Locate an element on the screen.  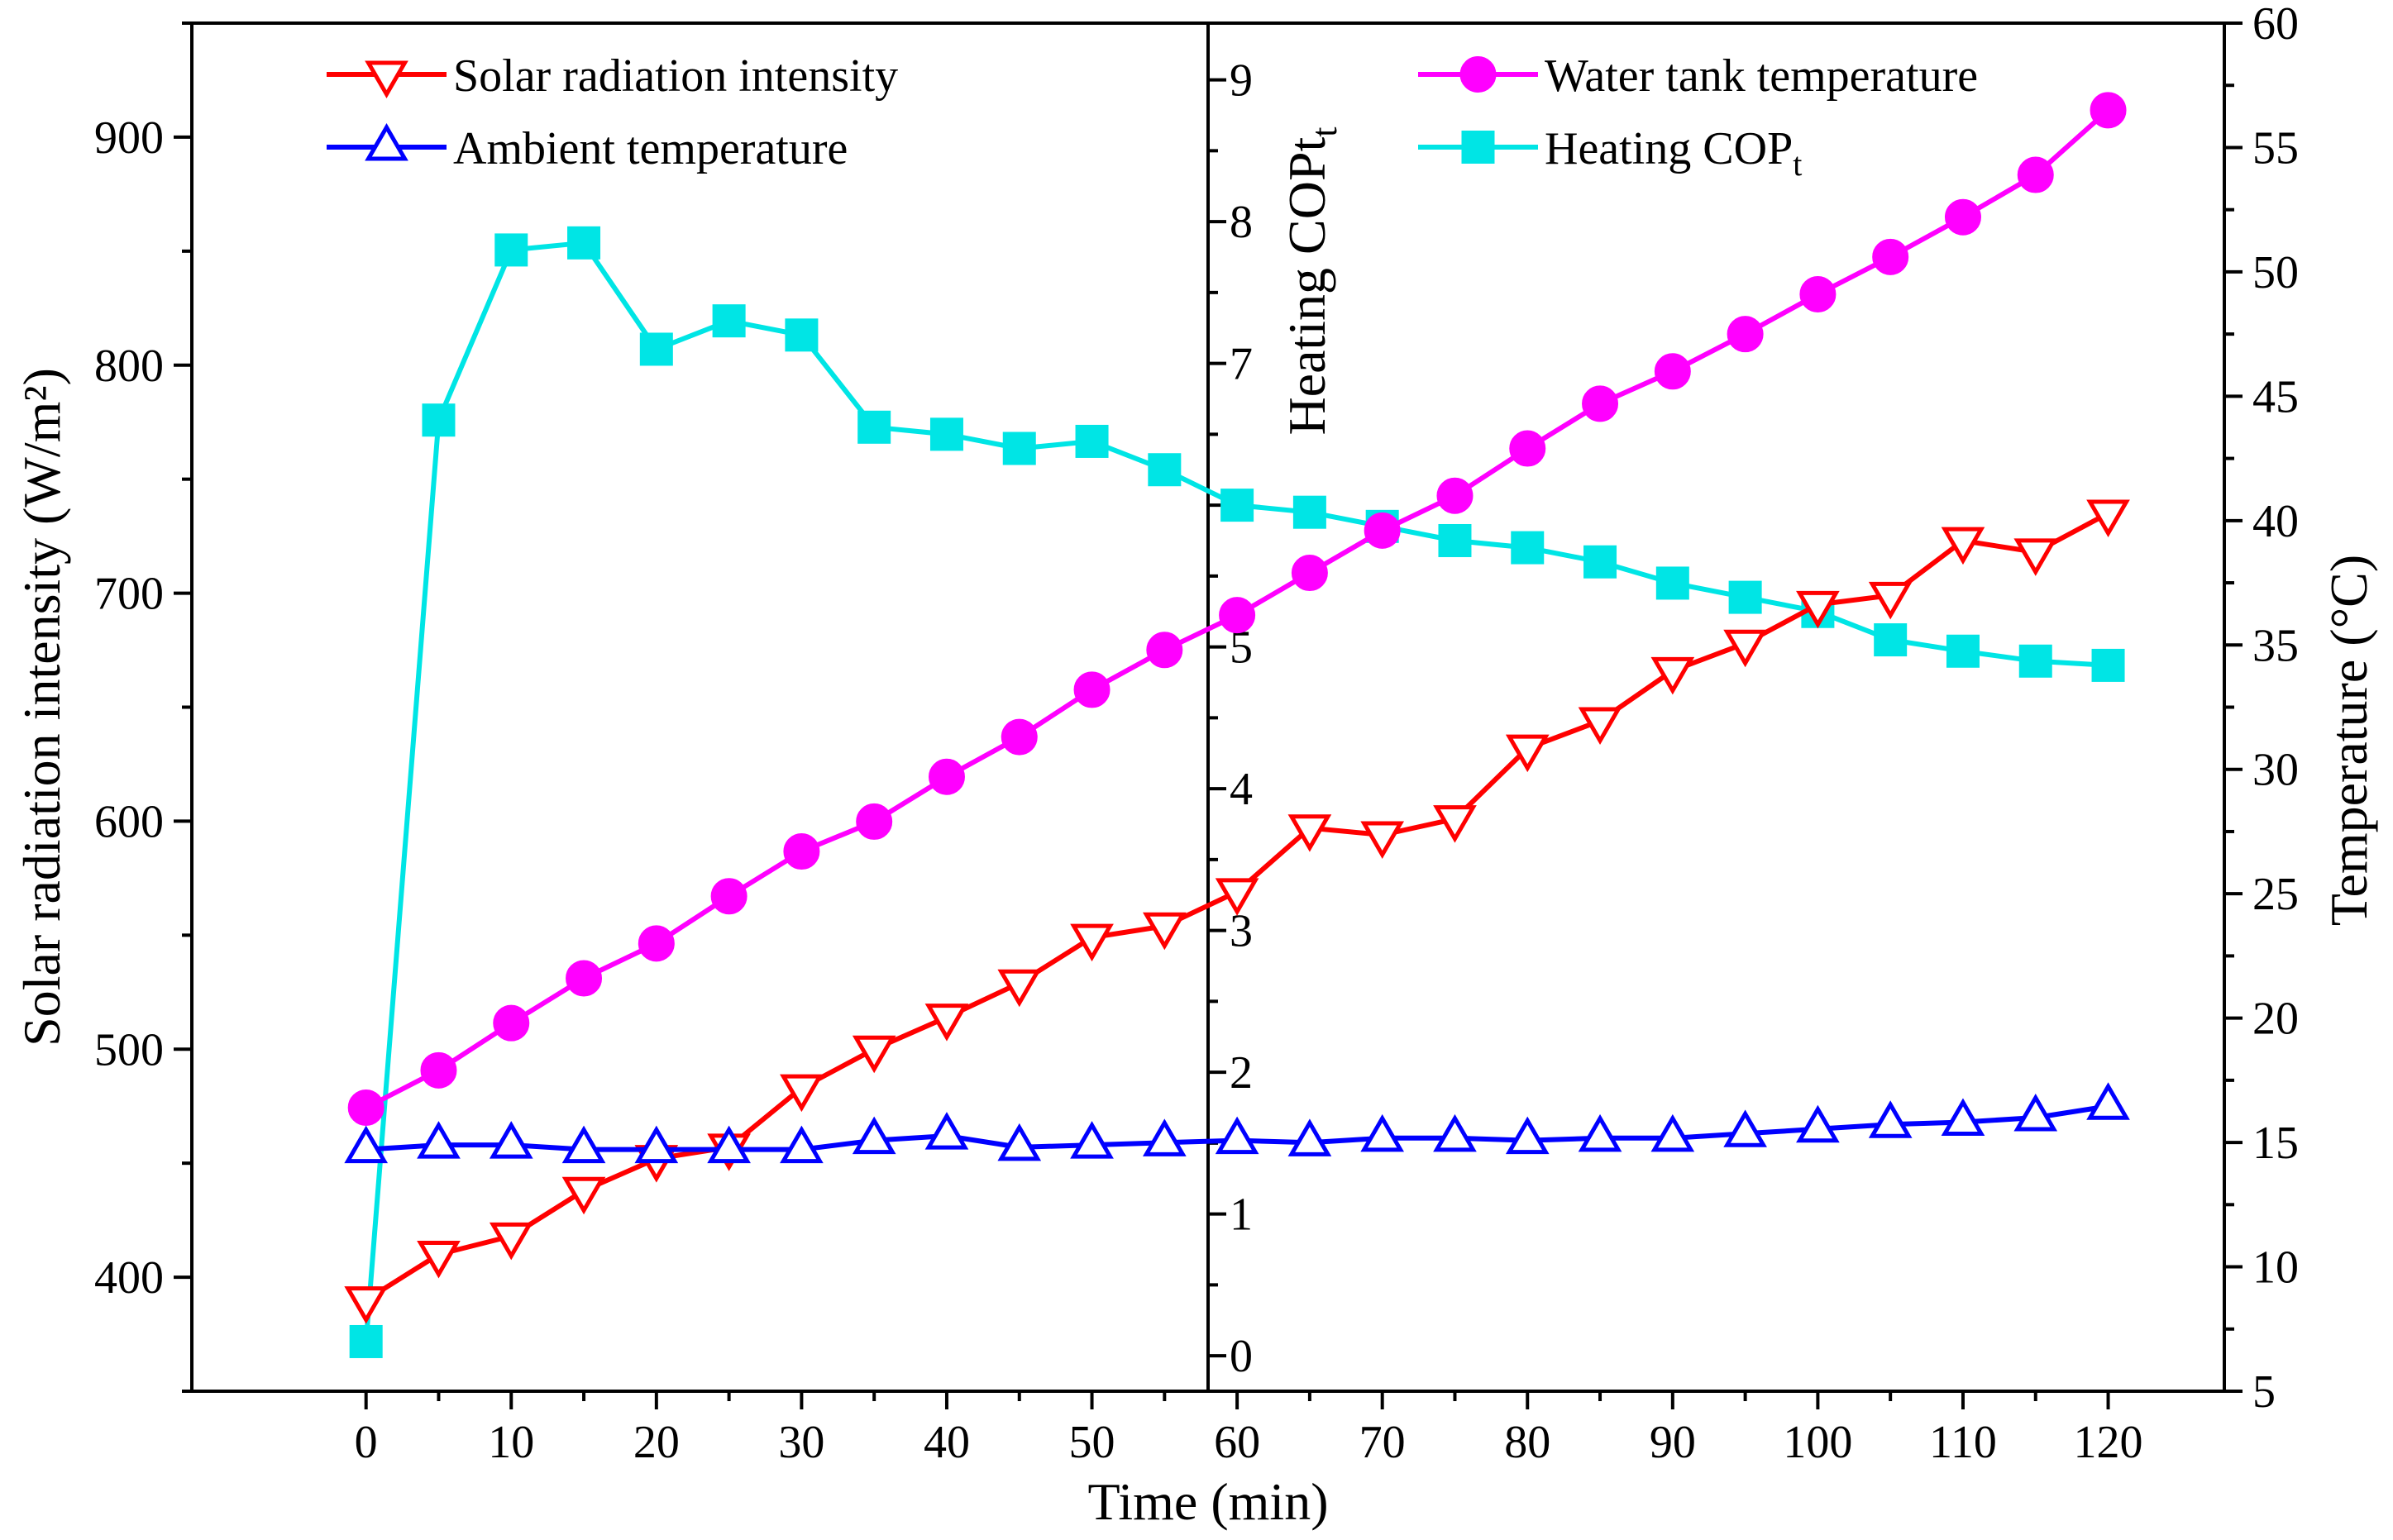
series-triangle-up is located at coordinates (1237, 1123).